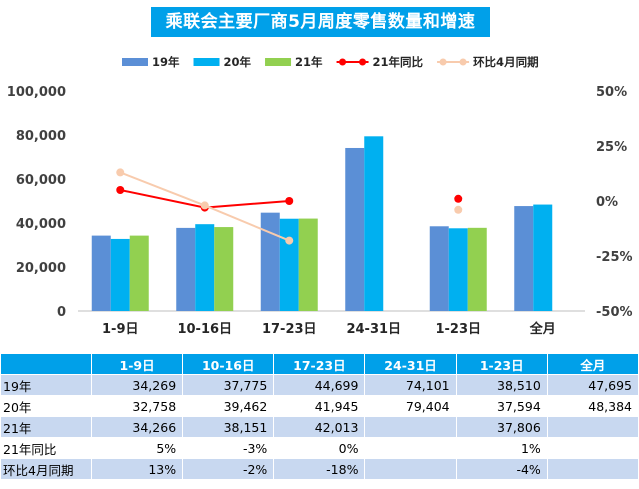 Image resolution: width=639 pixels, height=489 pixels. What do you see at coordinates (374, 223) in the screenshot?
I see `bar-20年-24-31日` at bounding box center [374, 223].